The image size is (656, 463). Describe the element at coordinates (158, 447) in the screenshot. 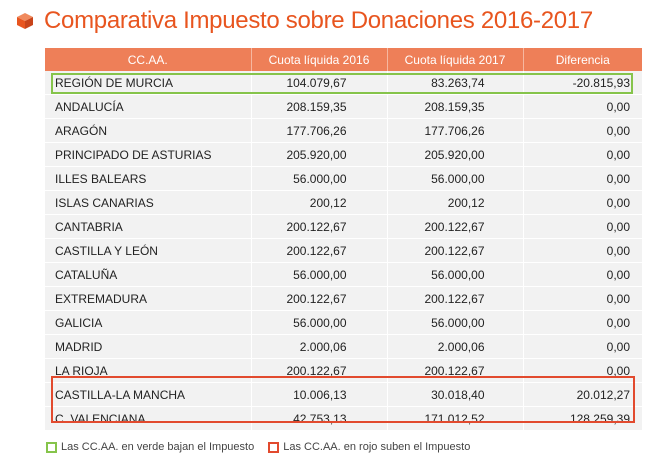

I see `legend-green-label: Las CC.AA. en verde bajan el Impuesto` at that location.